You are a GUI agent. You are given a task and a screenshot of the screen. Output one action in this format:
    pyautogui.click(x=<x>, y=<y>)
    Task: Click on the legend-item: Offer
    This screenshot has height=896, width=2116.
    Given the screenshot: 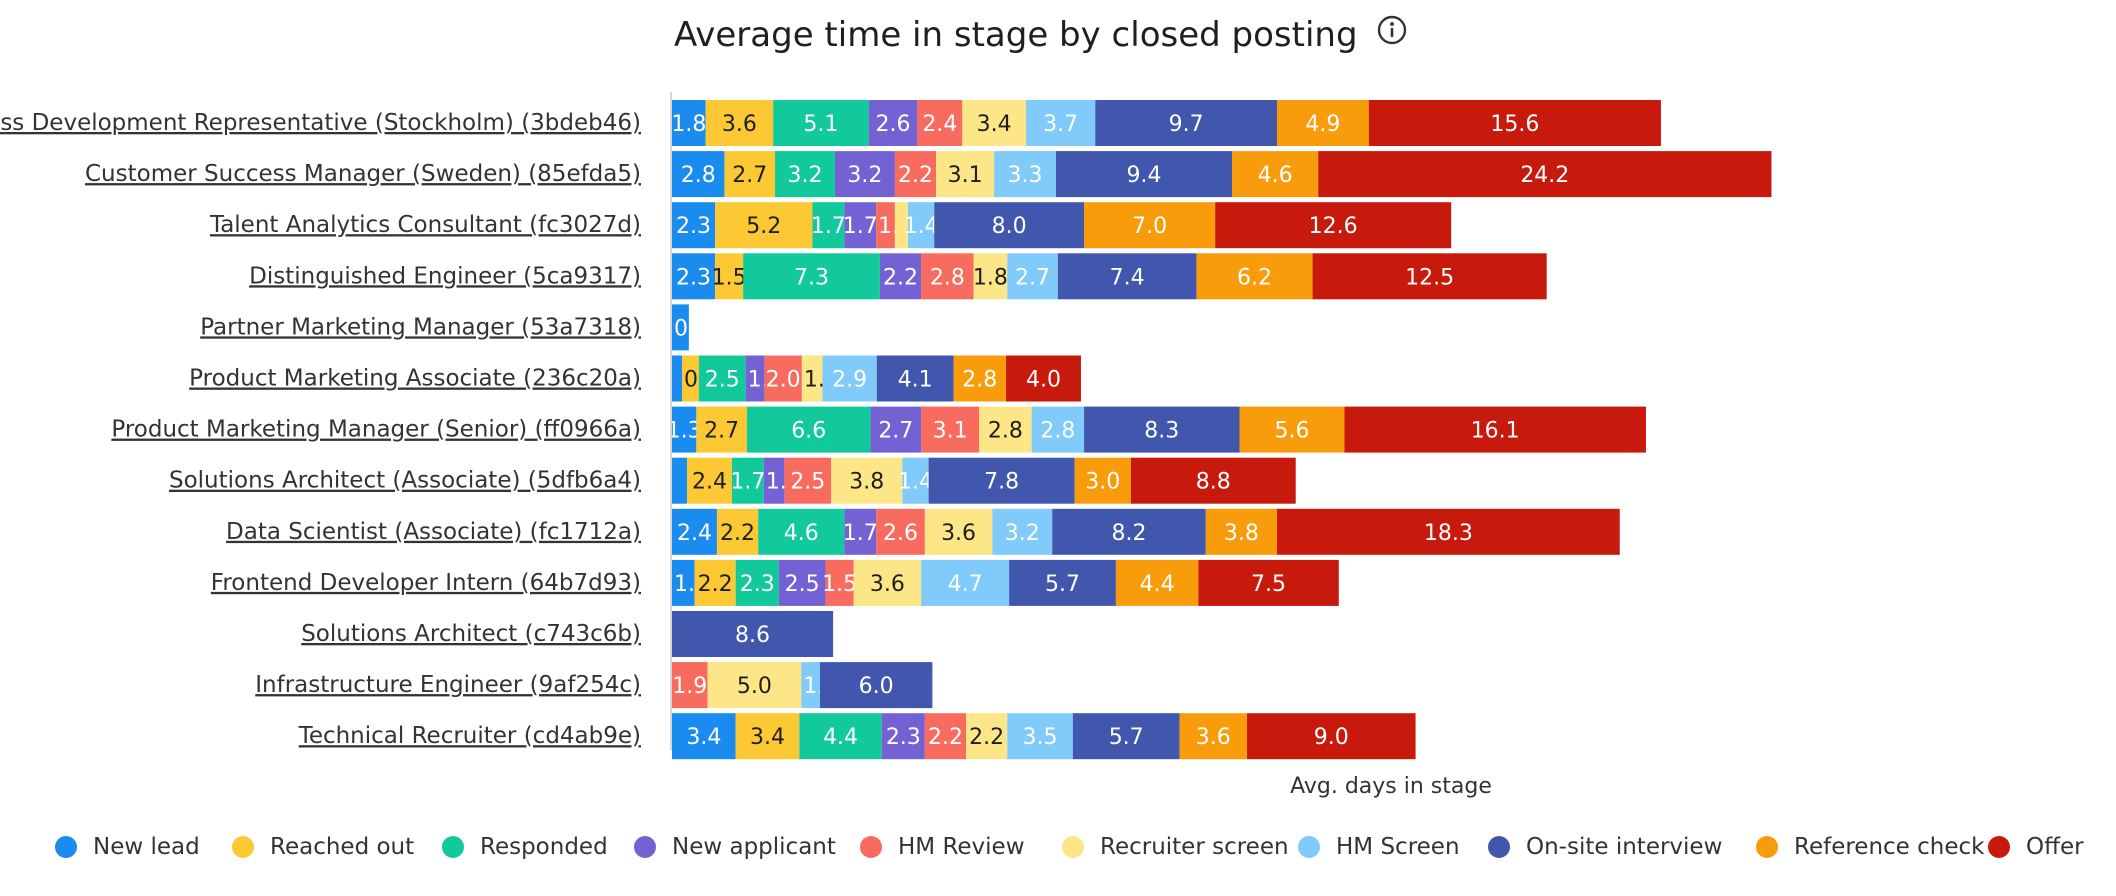 What is the action you would take?
    pyautogui.click(x=2036, y=847)
    